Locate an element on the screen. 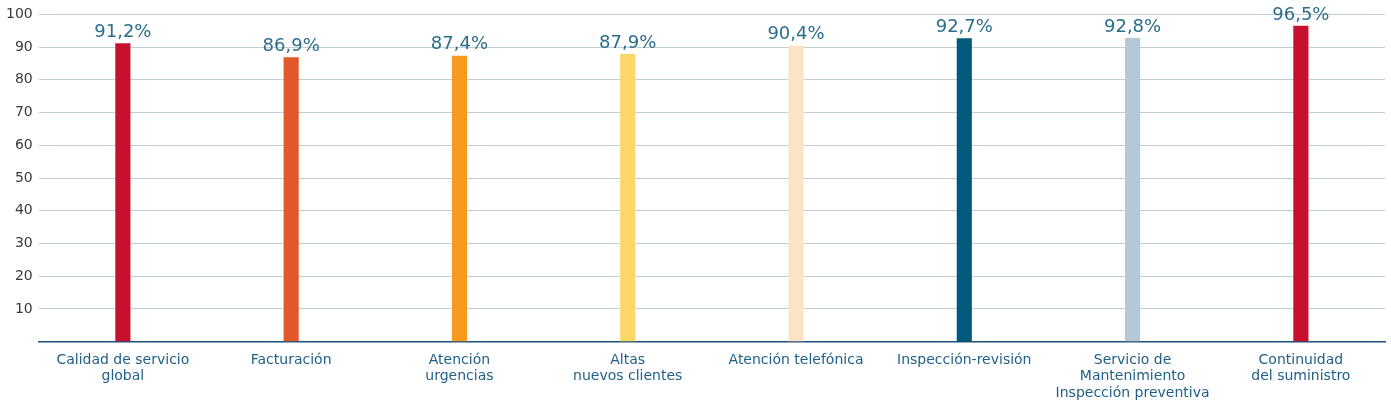  y-tick-label: 90 is located at coordinates (23, 45).